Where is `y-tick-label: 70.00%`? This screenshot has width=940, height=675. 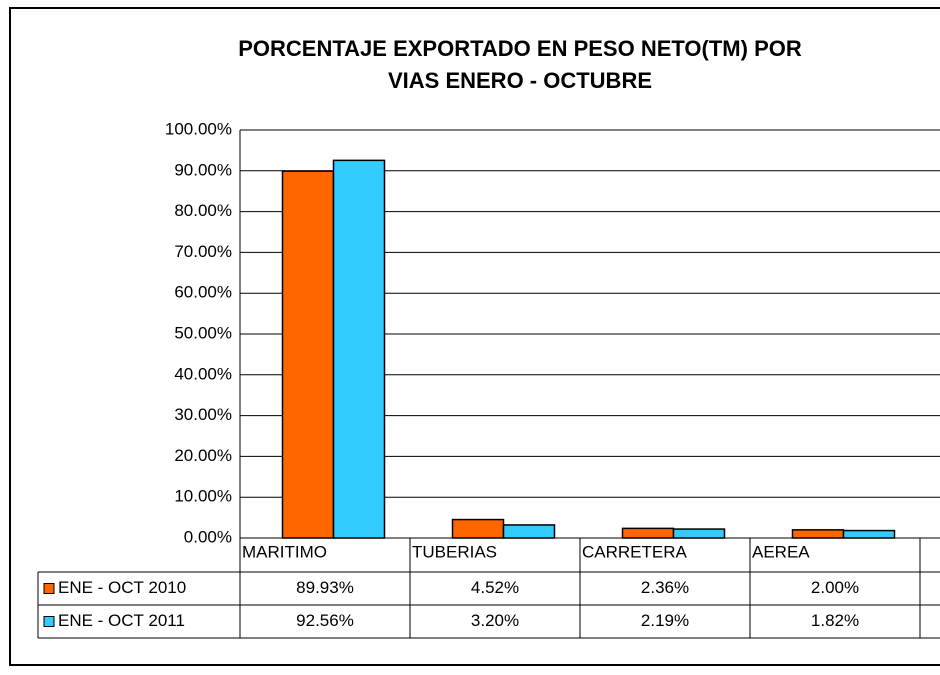 y-tick-label: 70.00% is located at coordinates (203, 251).